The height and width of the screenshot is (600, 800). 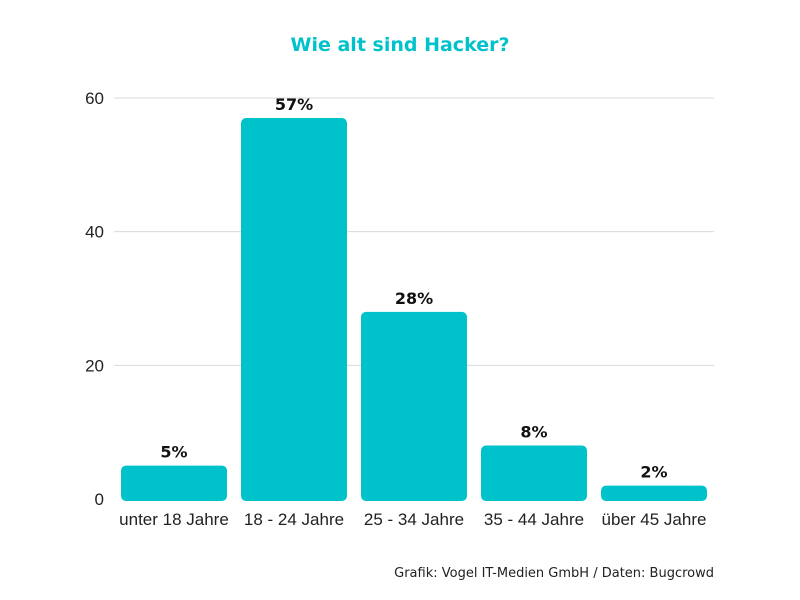 What do you see at coordinates (99, 499) in the screenshot?
I see `y-tick-label: 0` at bounding box center [99, 499].